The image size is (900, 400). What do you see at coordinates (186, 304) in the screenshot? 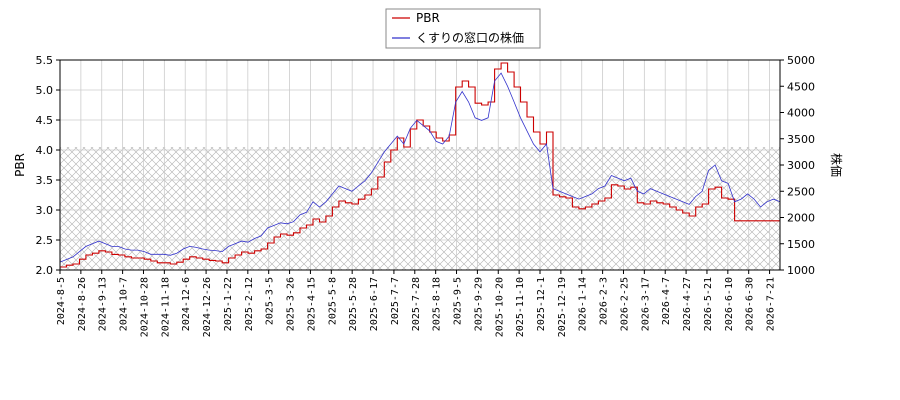
I see `x-tick-label: 2024-12-6` at bounding box center [186, 304].